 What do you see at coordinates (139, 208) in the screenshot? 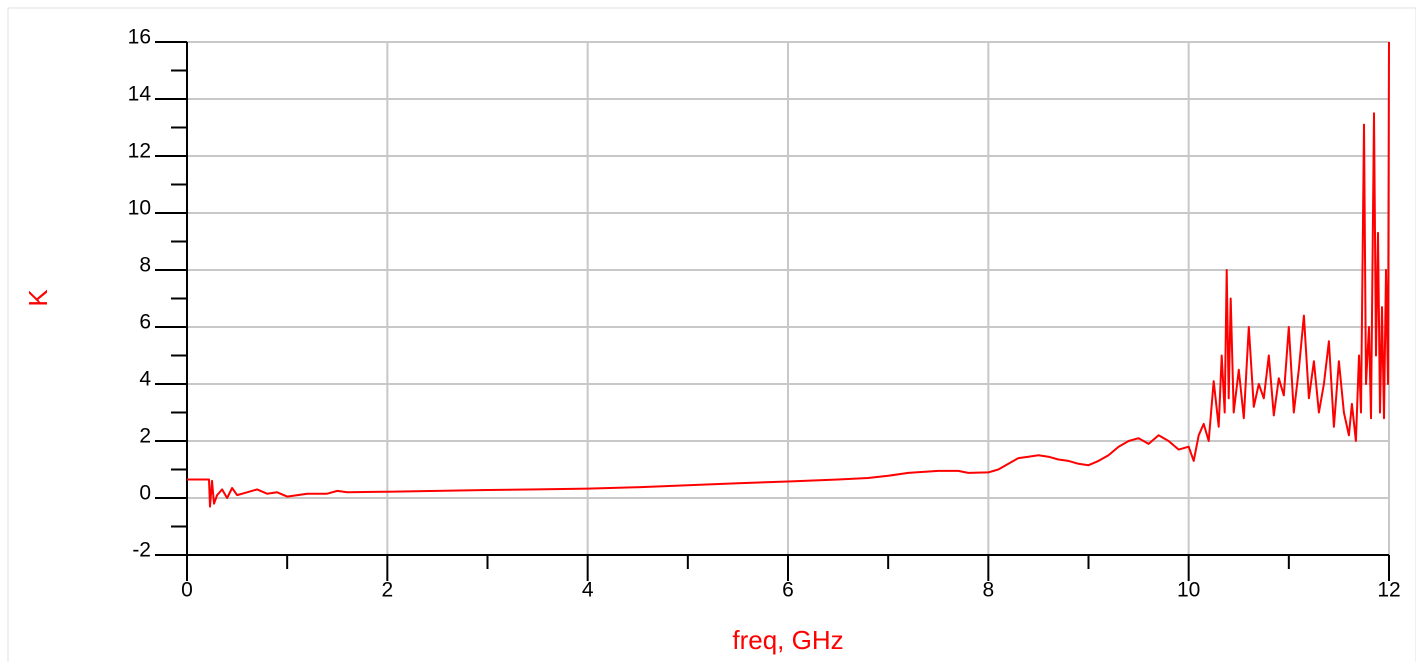
I see `y-tick-label: 10` at bounding box center [139, 208].